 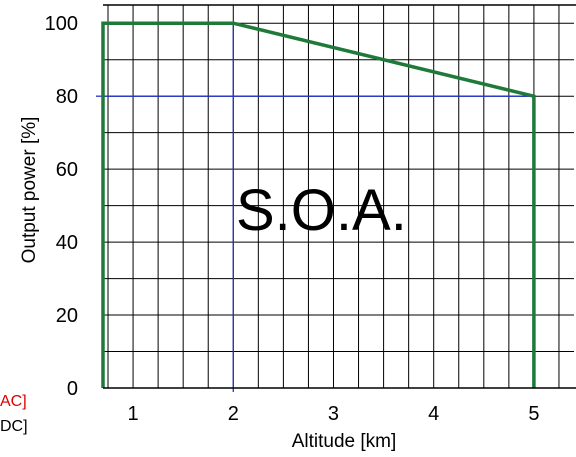 I want to click on x-tick-label: 2, so click(x=233, y=414).